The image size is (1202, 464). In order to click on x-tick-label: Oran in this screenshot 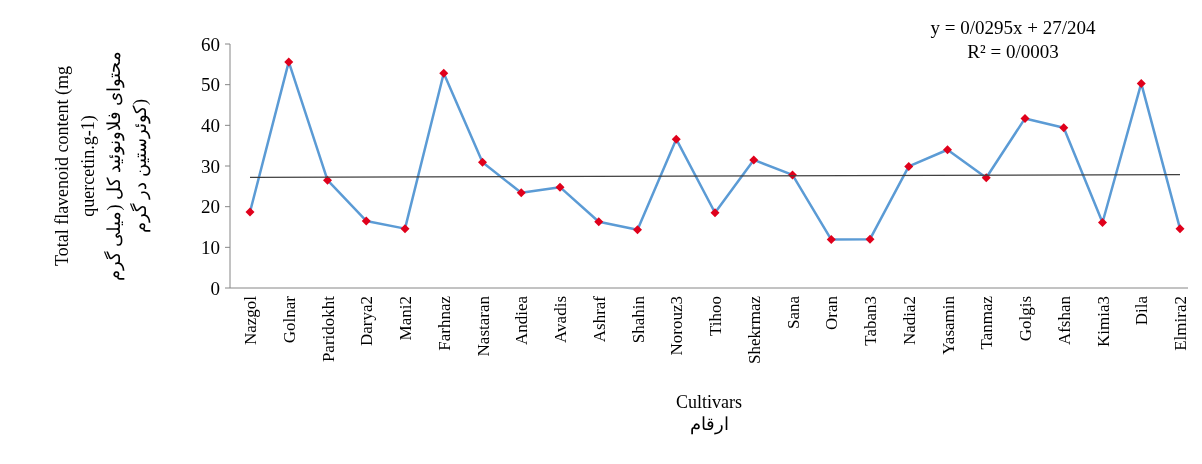, I will do `click(832, 312)`.